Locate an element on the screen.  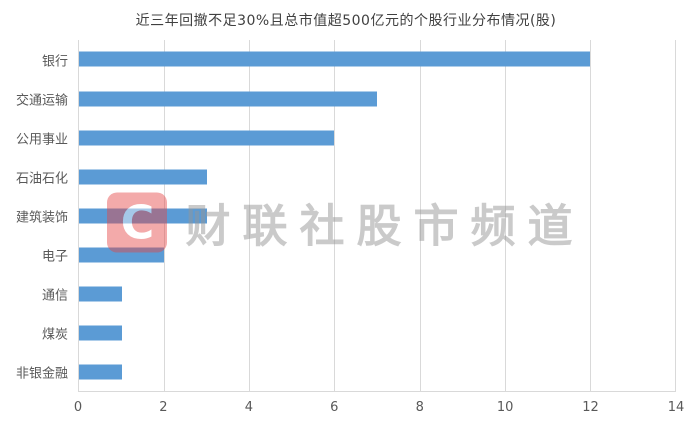
x-axis-tick-label: 0 is located at coordinates (78, 407).